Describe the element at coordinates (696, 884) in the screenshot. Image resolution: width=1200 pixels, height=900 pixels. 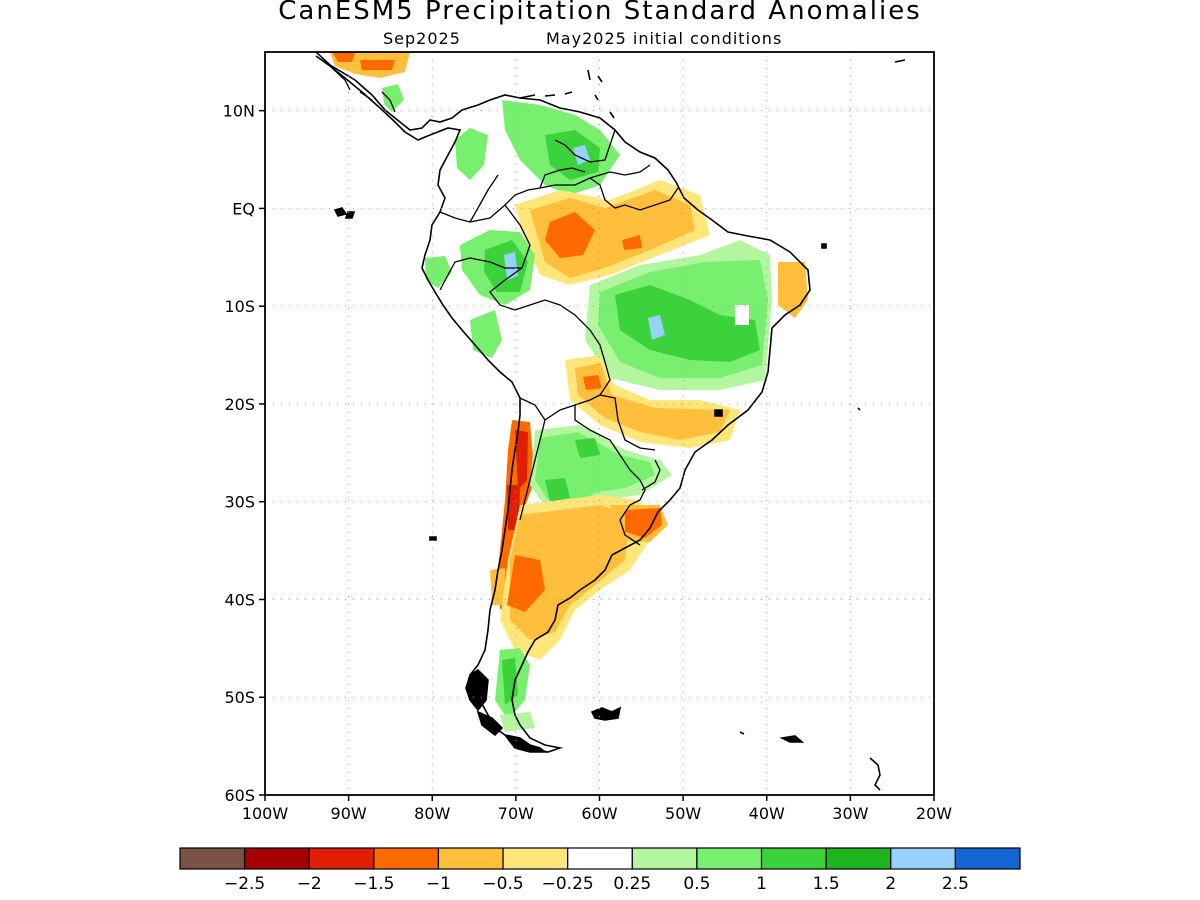
I see `colorbar-label: 0.5` at that location.